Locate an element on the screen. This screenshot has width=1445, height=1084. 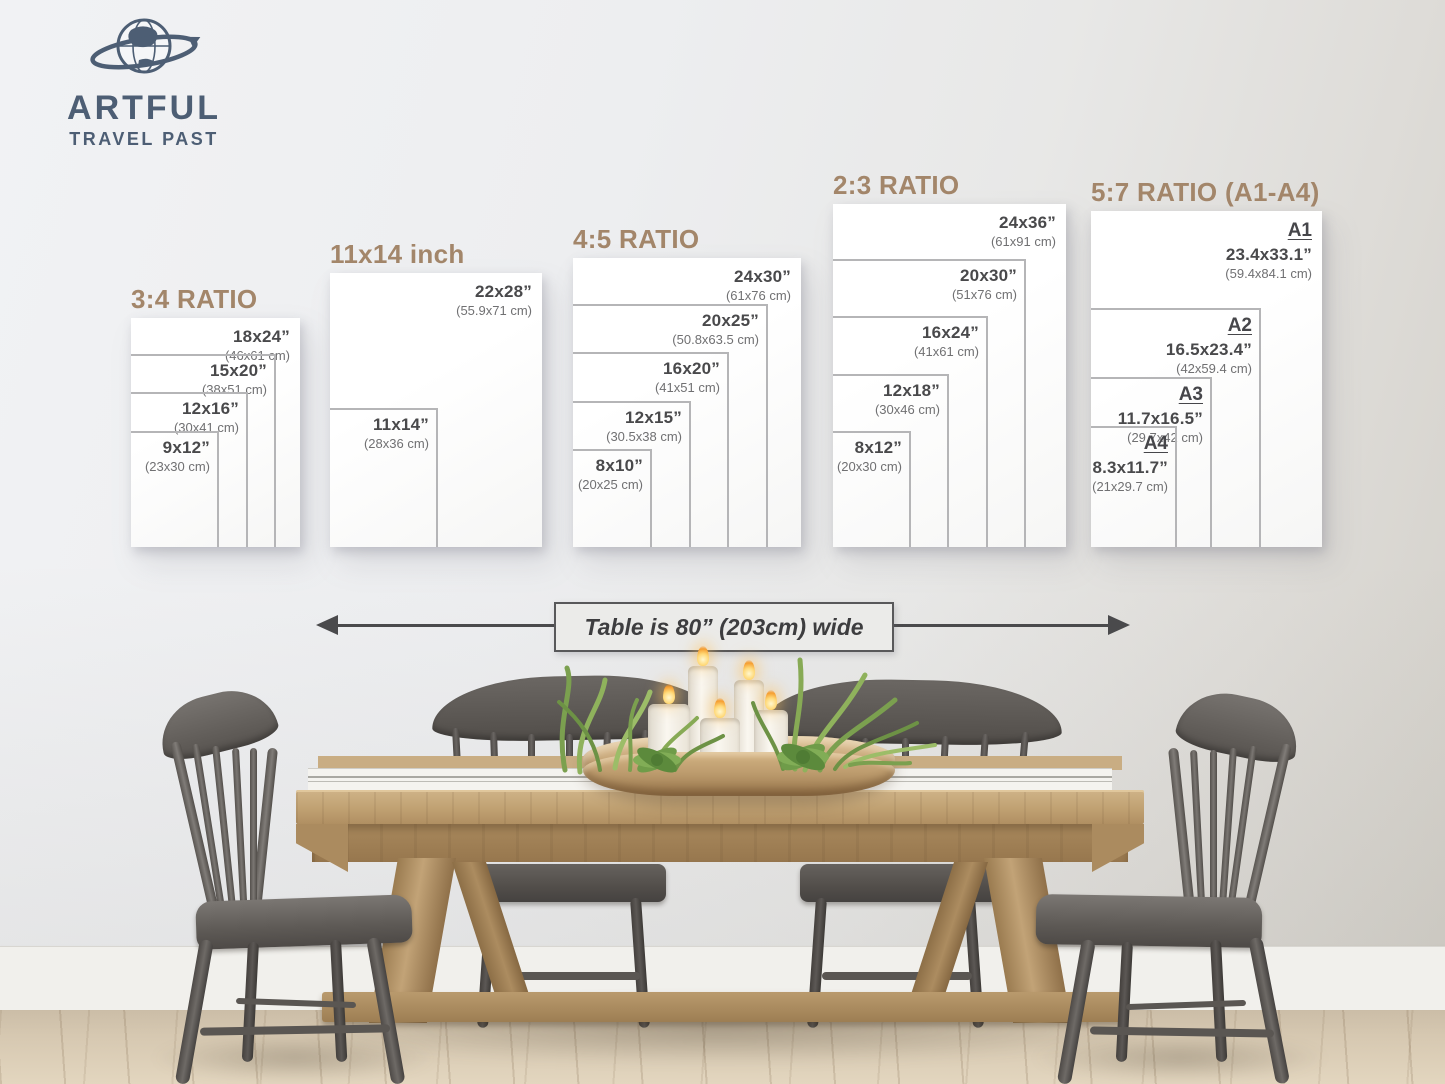
size-rect: 16x20” (41x51 cm) is located at coordinates (651, 449).